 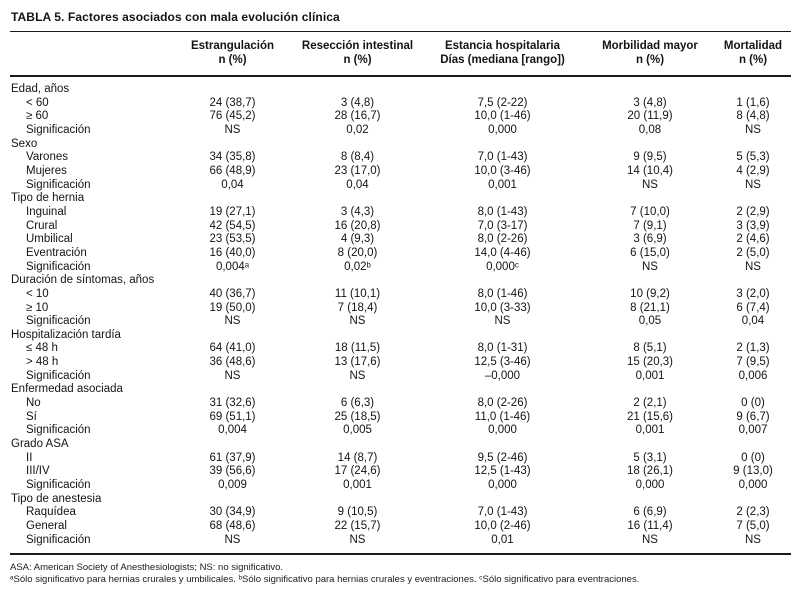 I want to click on cell-value: 6 (15,0), so click(x=650, y=252).